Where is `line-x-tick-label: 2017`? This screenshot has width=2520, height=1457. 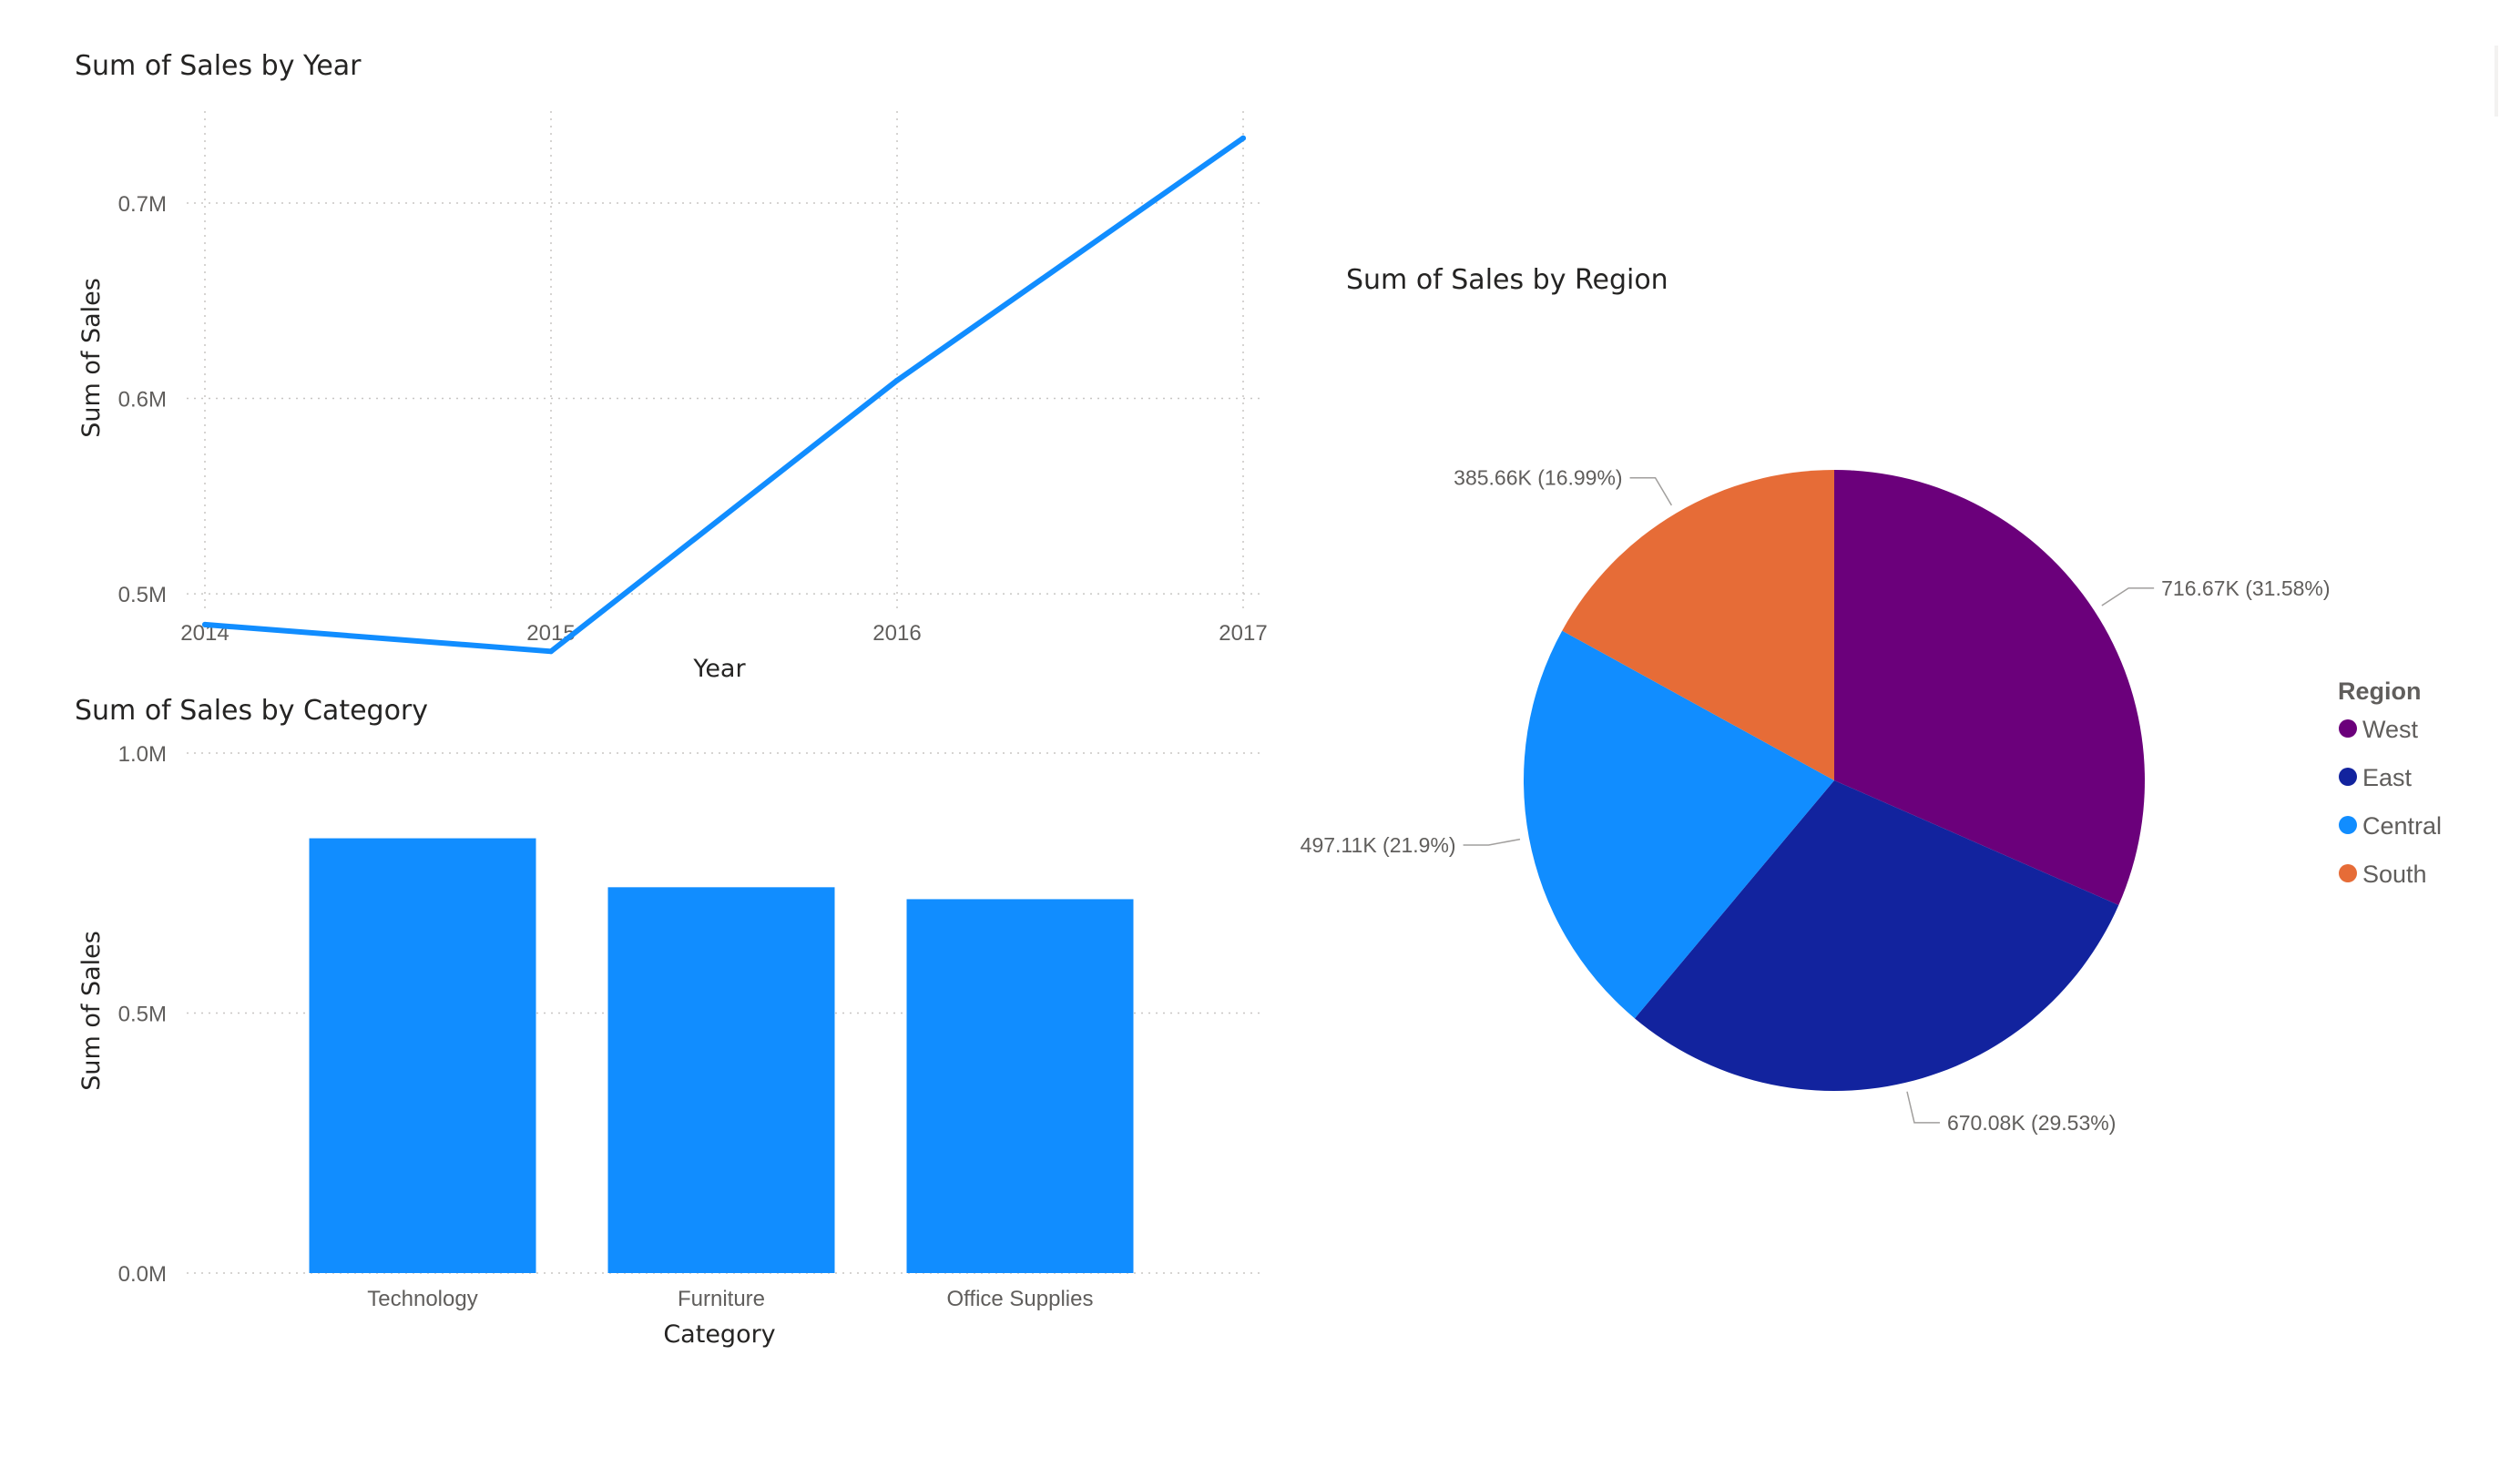 line-x-tick-label: 2017 is located at coordinates (1243, 633).